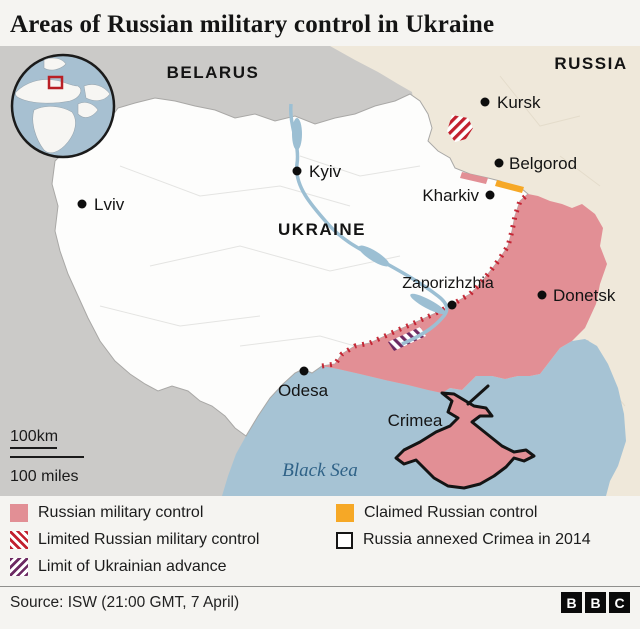 Image resolution: width=640 pixels, height=629 pixels. Describe the element at coordinates (19, 567) in the screenshot. I see `legend-swatch-ukrainian-advance` at that location.